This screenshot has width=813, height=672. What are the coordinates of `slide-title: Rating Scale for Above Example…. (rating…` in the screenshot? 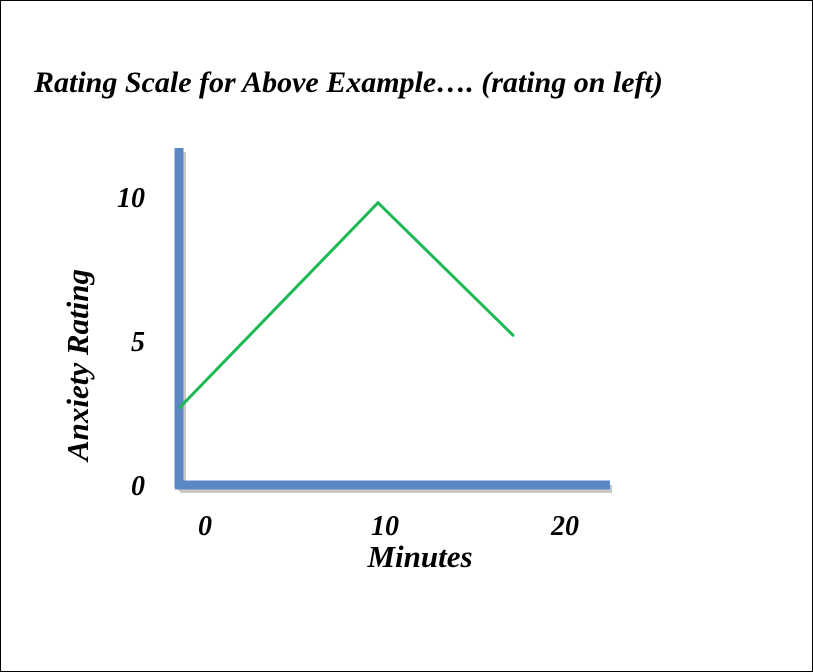 It's located at (348, 82).